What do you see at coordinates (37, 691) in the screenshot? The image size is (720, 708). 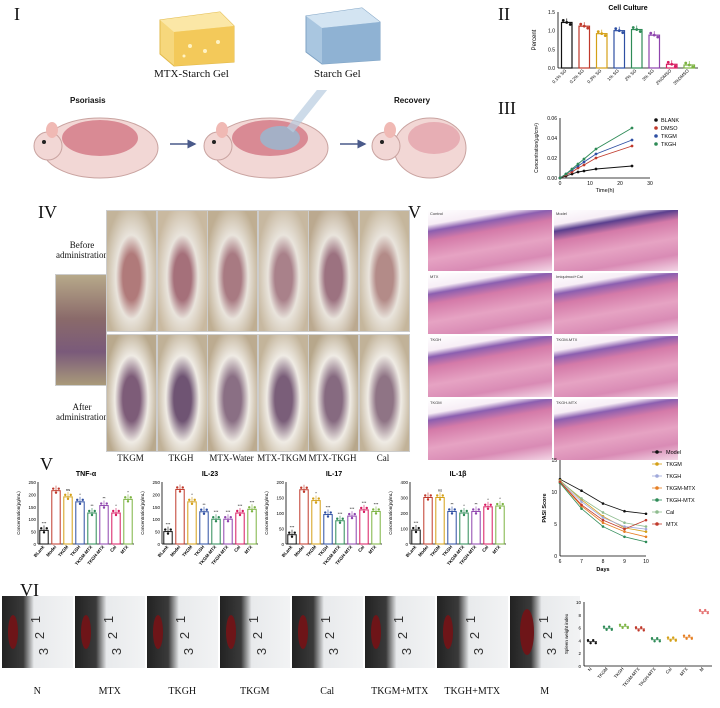 I see `spleen-group-label: N` at bounding box center [37, 691].